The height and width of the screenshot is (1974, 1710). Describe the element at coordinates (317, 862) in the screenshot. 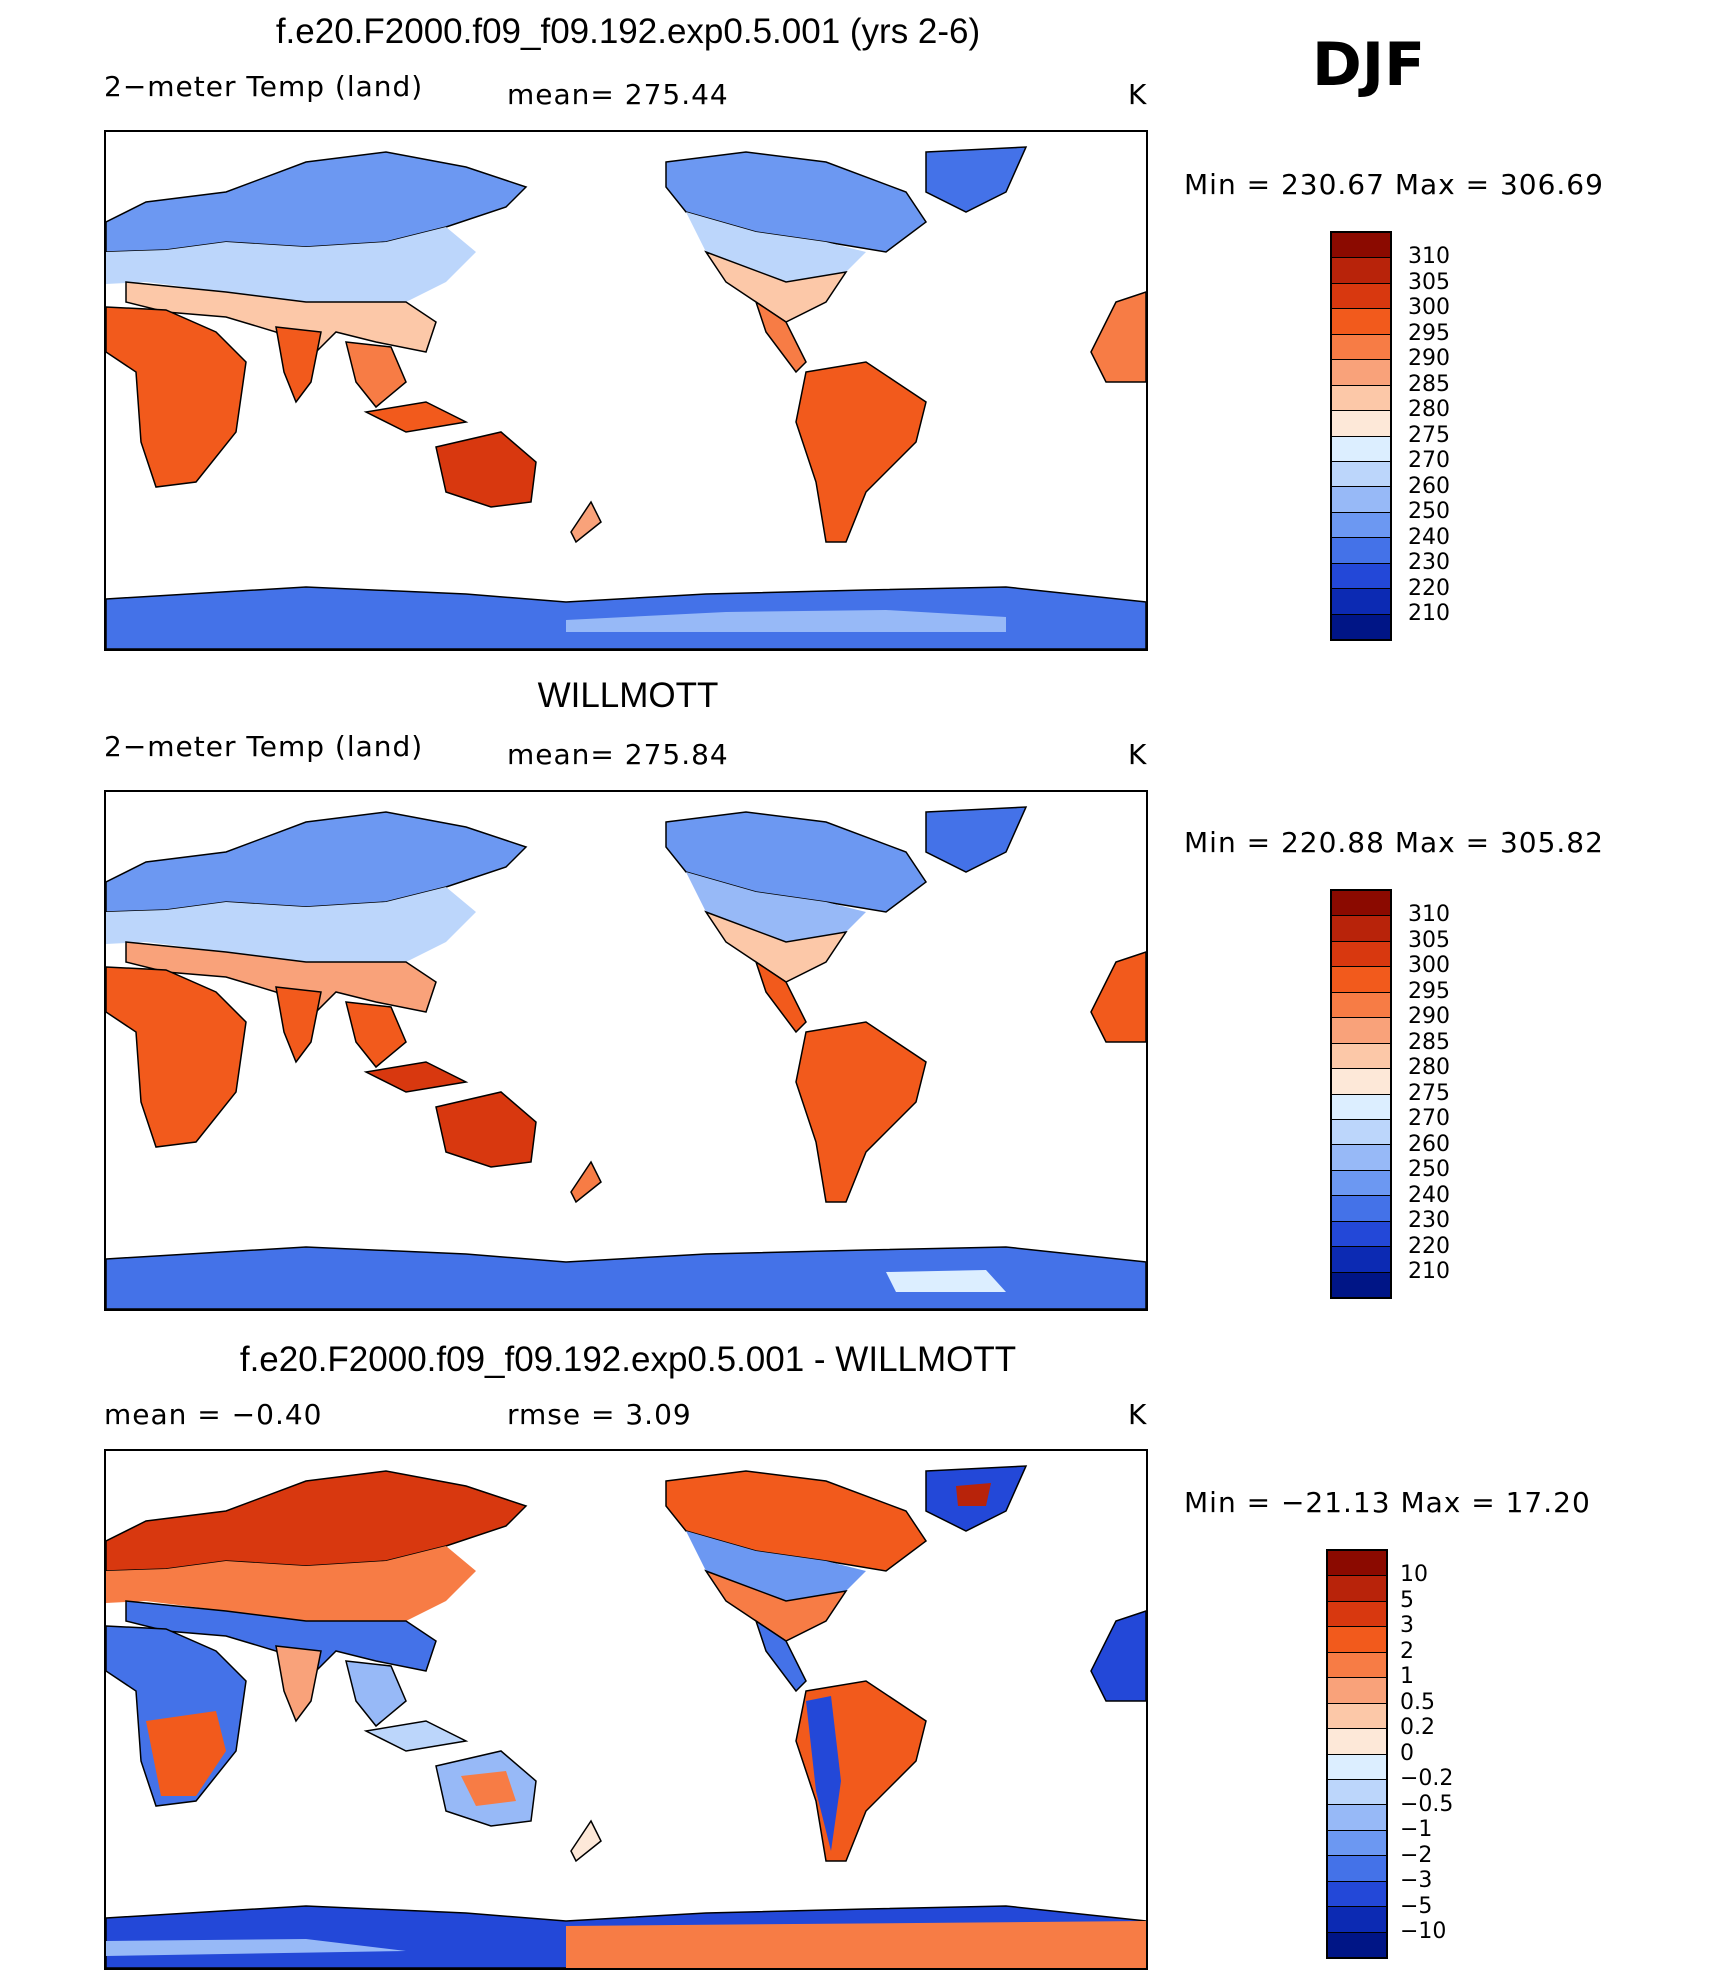

I see `eurasia-north` at that location.